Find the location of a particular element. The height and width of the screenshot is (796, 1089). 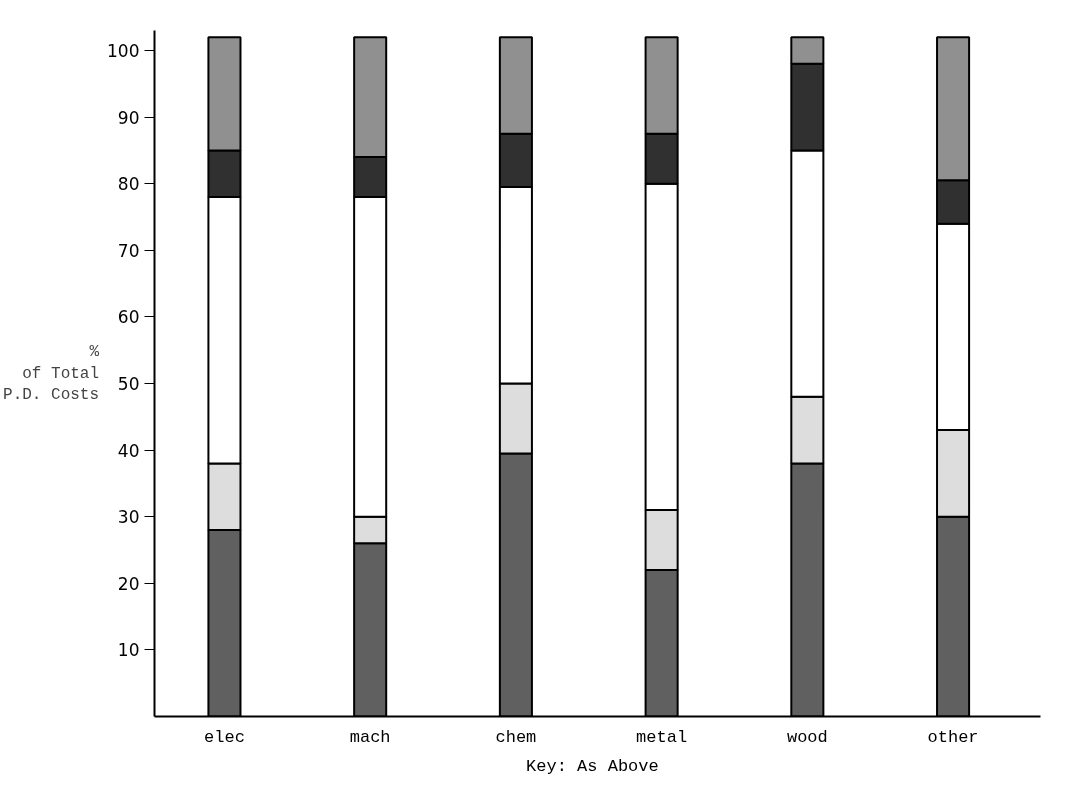

y-tick-label: 100 is located at coordinates (123, 50).